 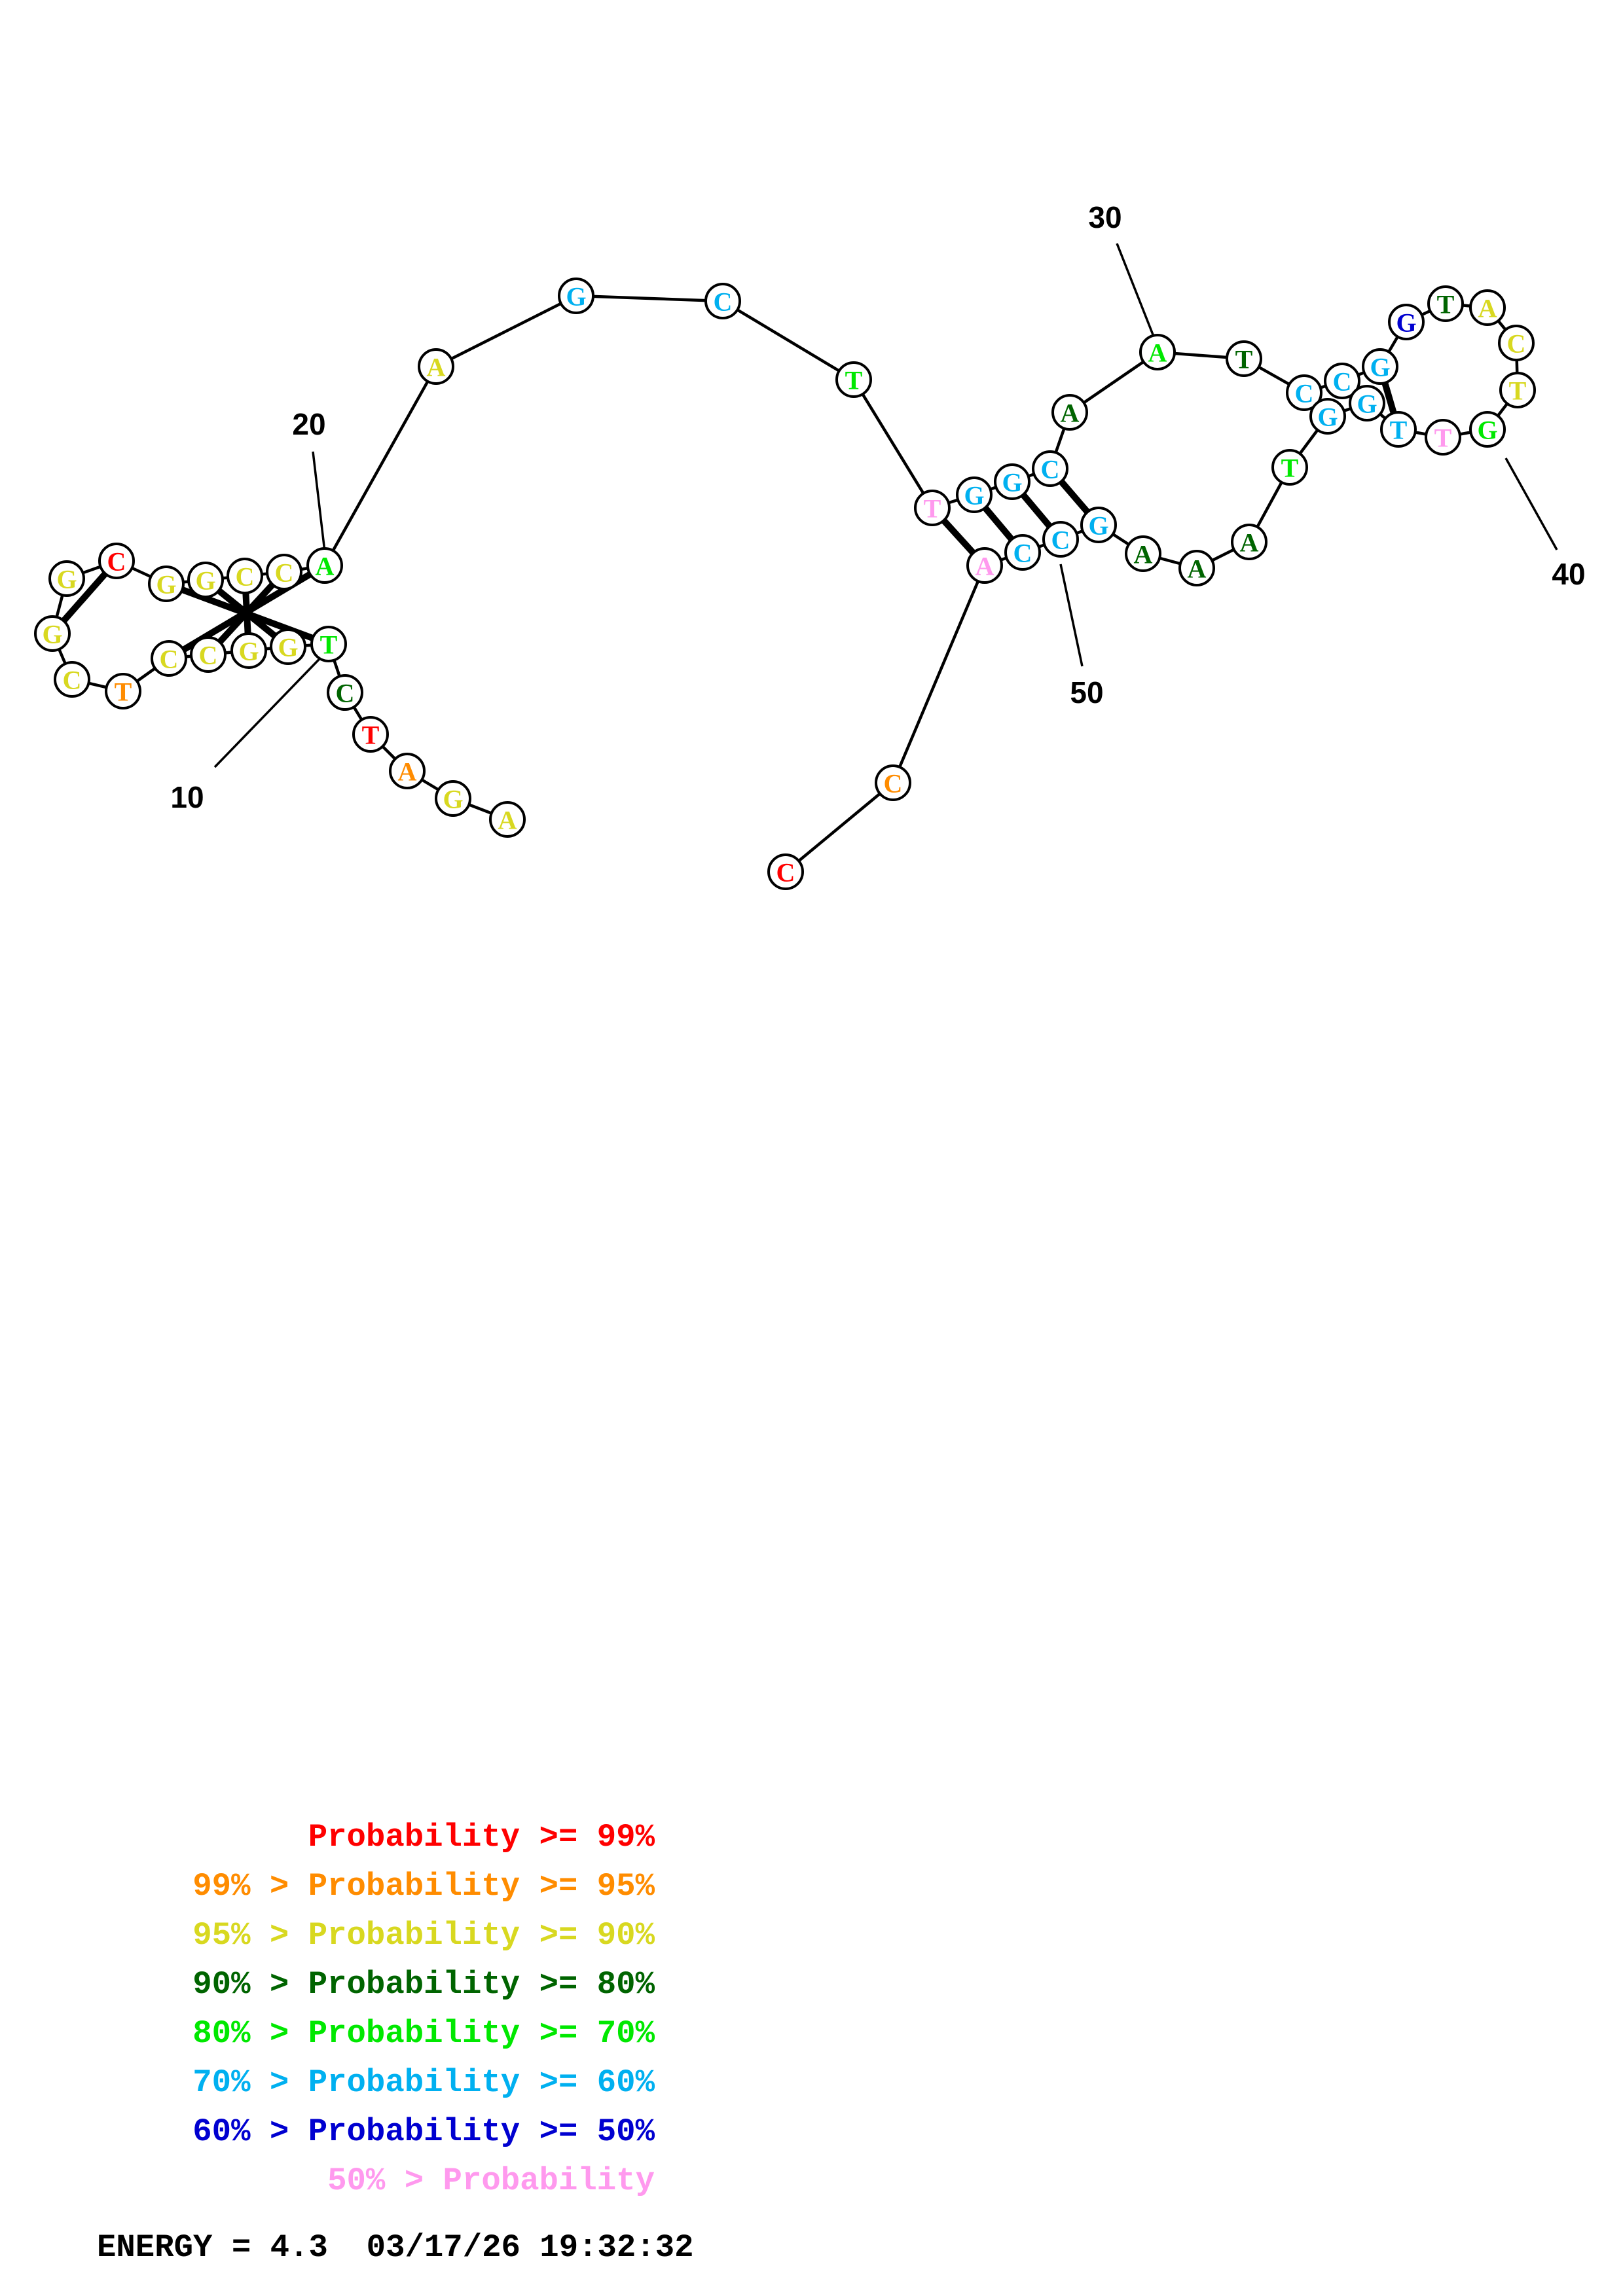 I want to click on position-number-label: 30, so click(x=1105, y=217).